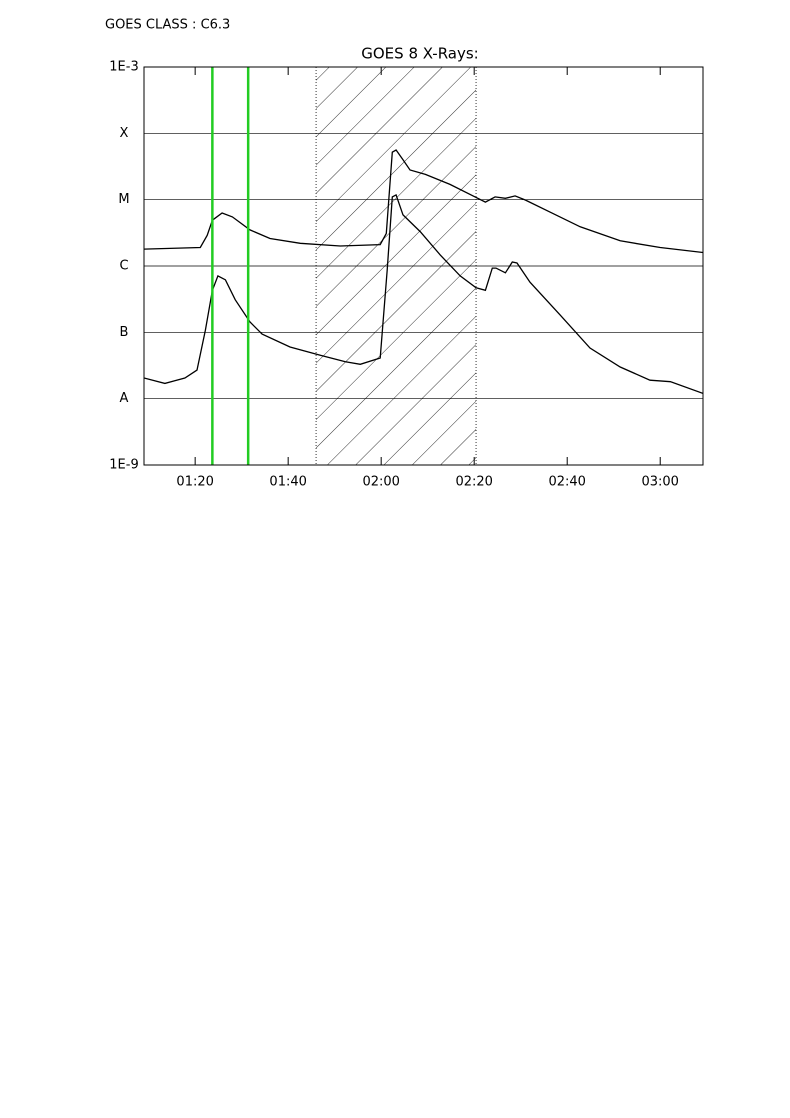 The image size is (790, 1118). Describe the element at coordinates (123, 67) in the screenshot. I see `y-tick-label: 1E-3` at that location.